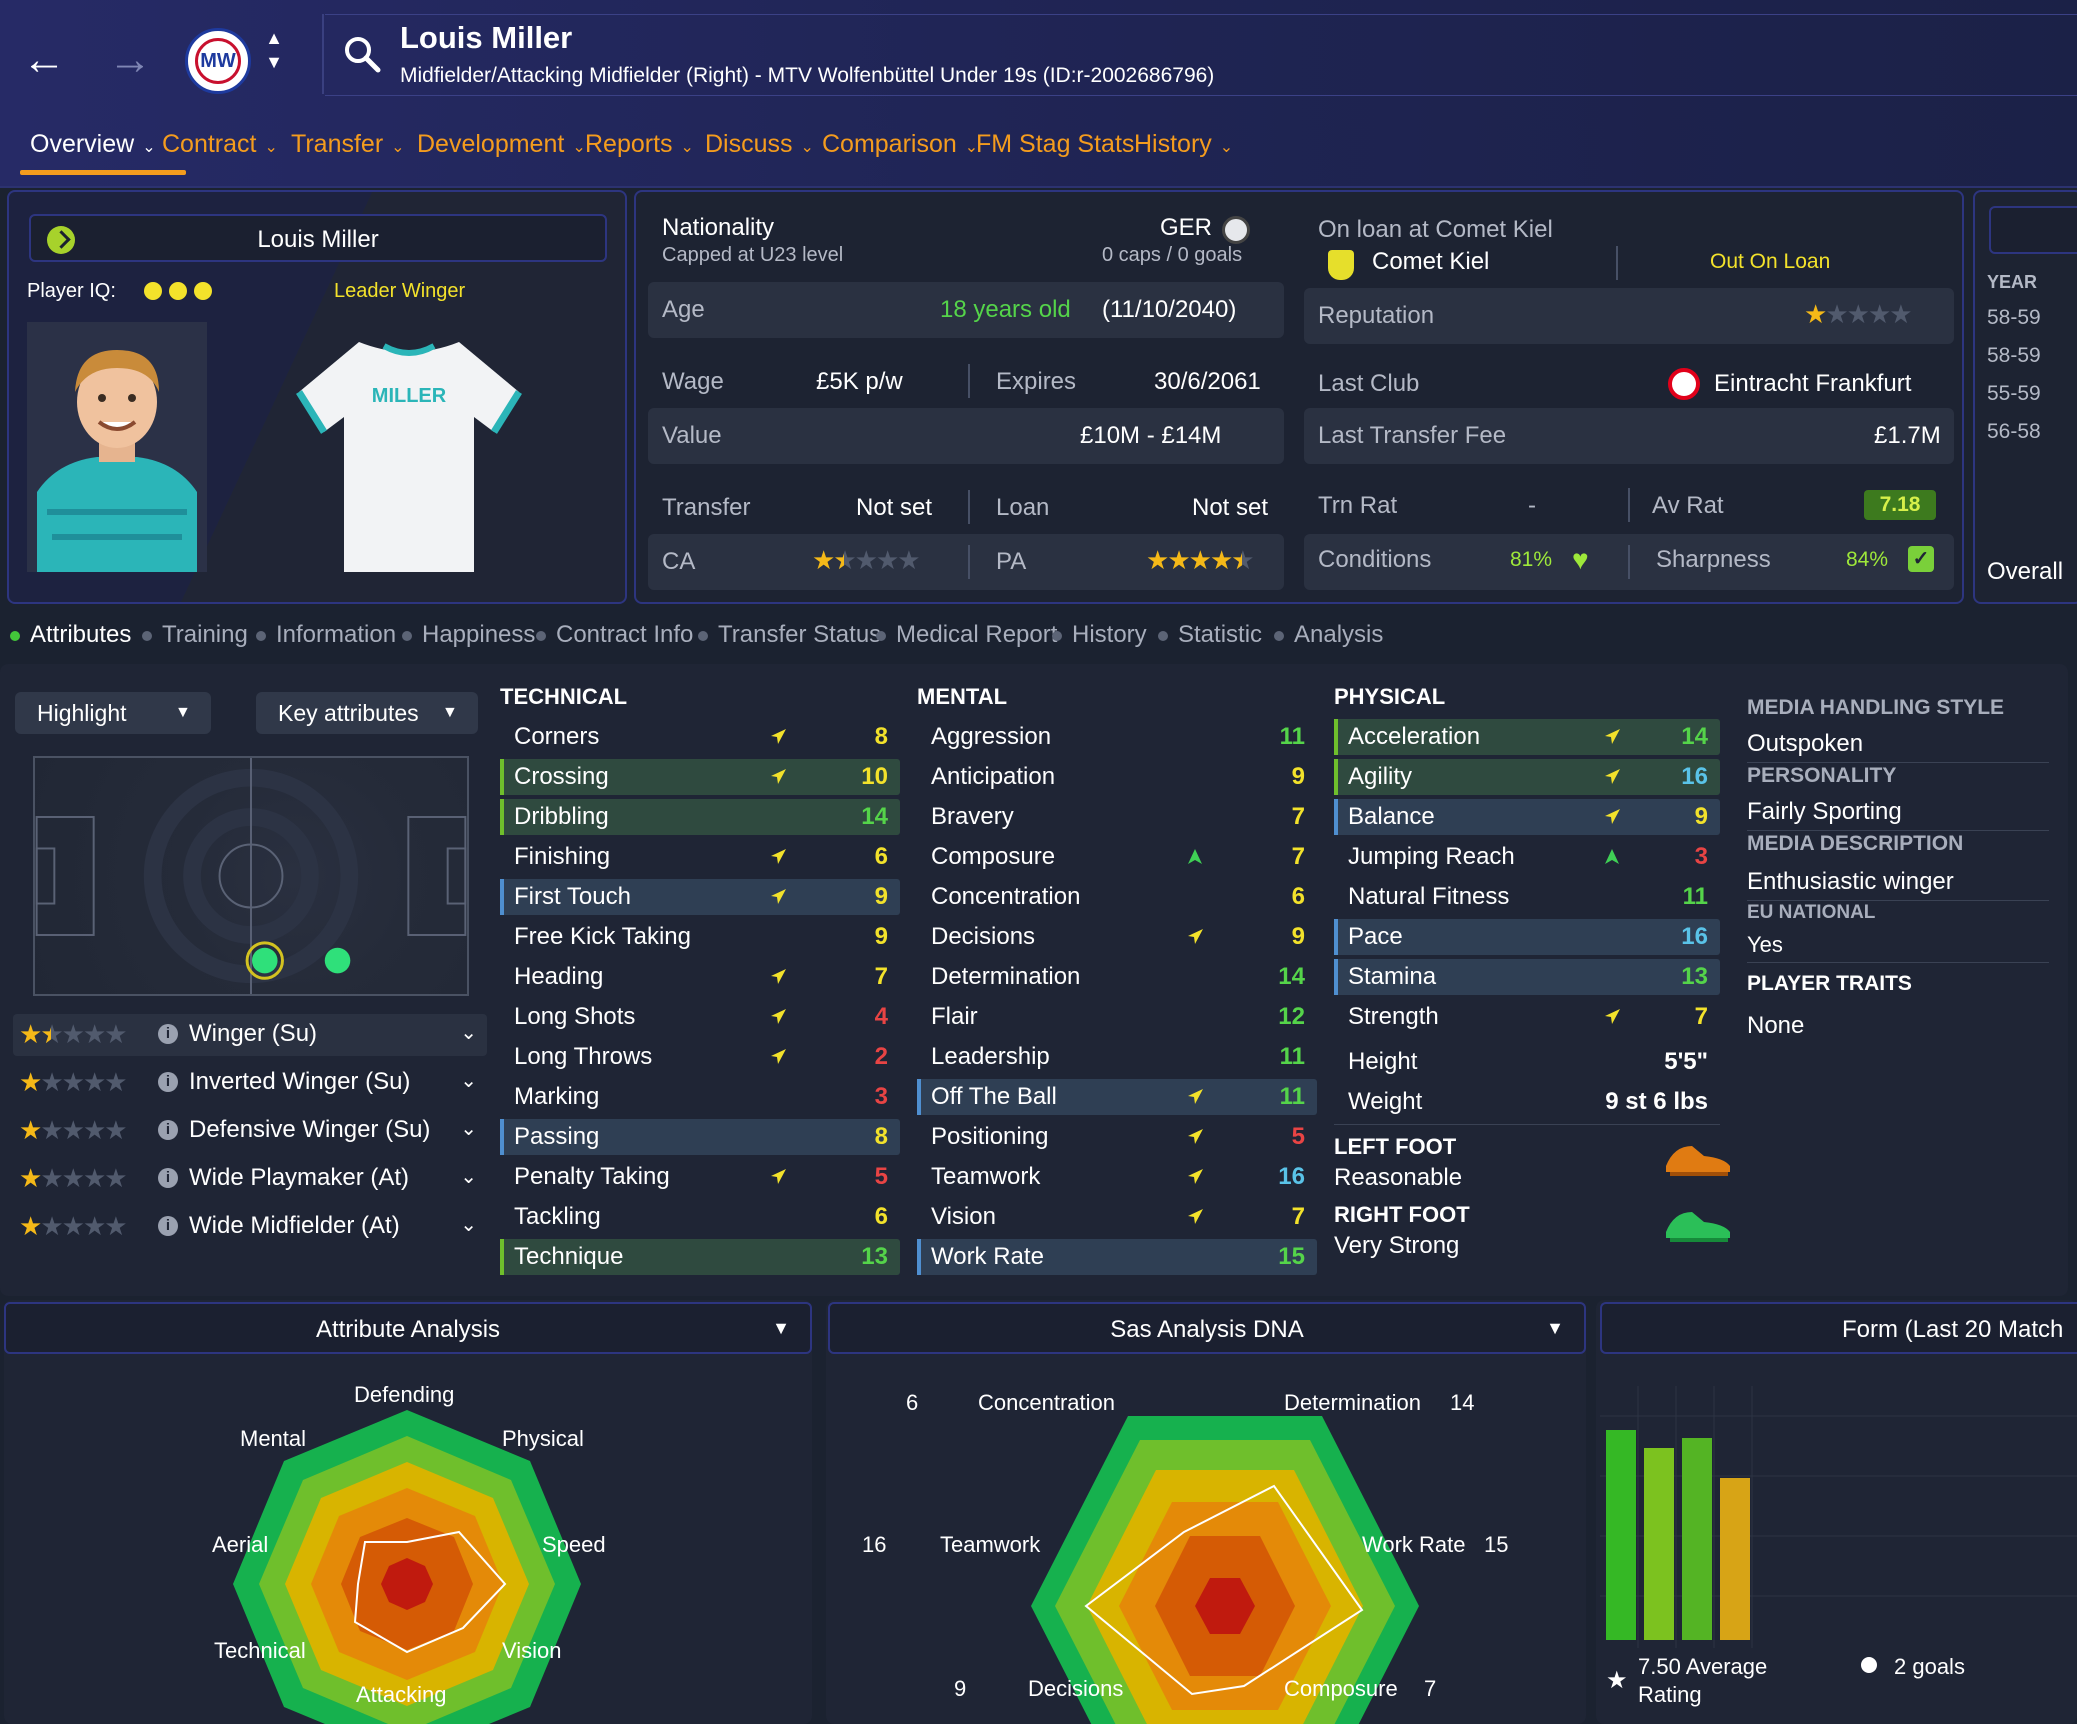 The width and height of the screenshot is (2077, 1724). Describe the element at coordinates (1375, 559) in the screenshot. I see `conditions-label: Conditions` at that location.